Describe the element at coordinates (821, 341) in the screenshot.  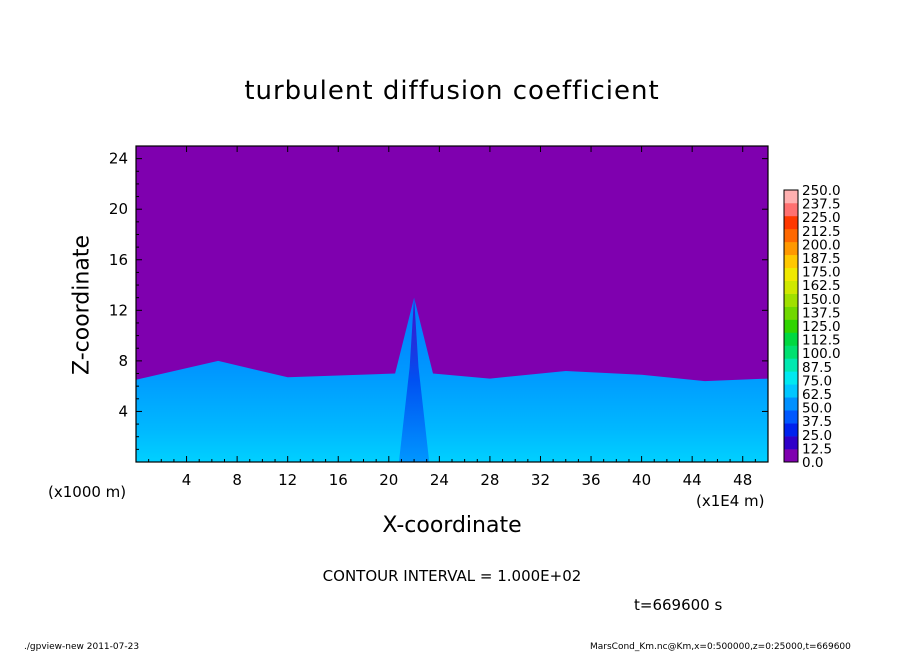
I see `colorbar-label: 112.5` at that location.